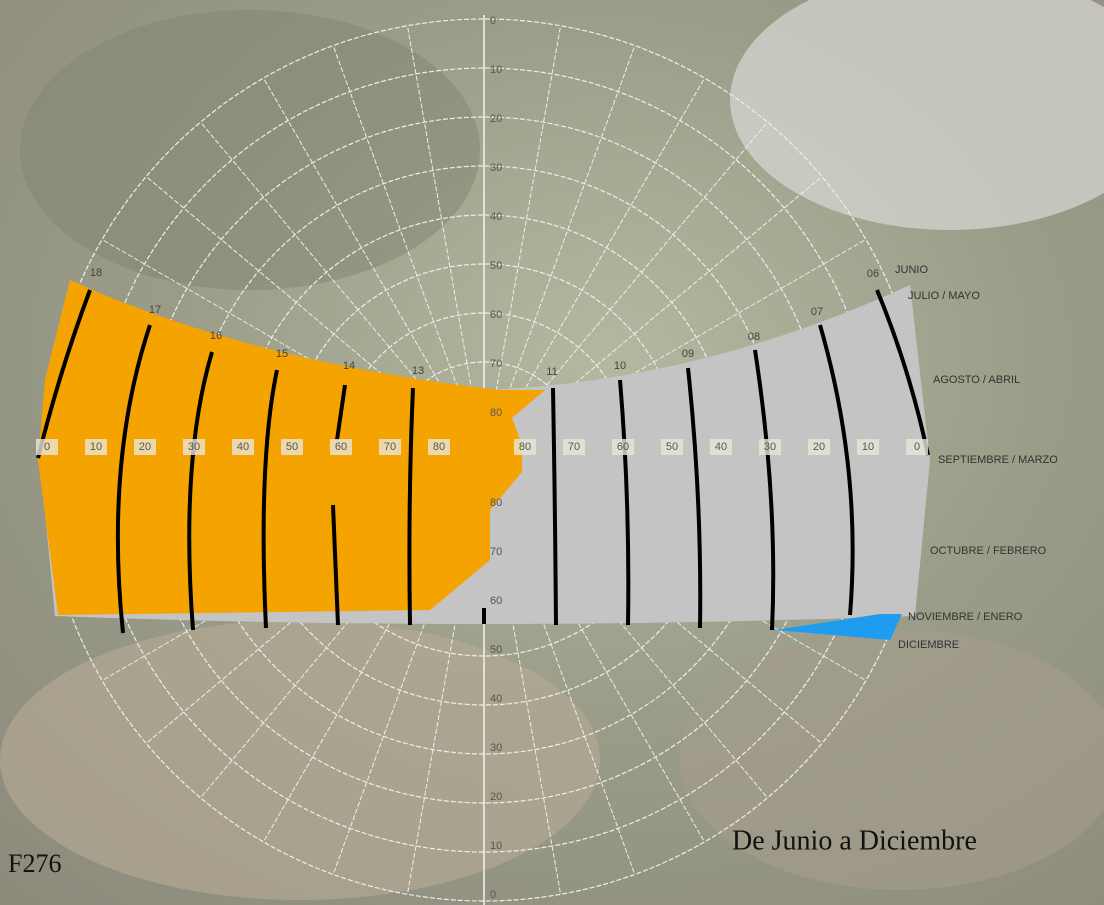 The height and width of the screenshot is (905, 1104). What do you see at coordinates (873, 274) in the screenshot?
I see `hour-label: 06` at bounding box center [873, 274].